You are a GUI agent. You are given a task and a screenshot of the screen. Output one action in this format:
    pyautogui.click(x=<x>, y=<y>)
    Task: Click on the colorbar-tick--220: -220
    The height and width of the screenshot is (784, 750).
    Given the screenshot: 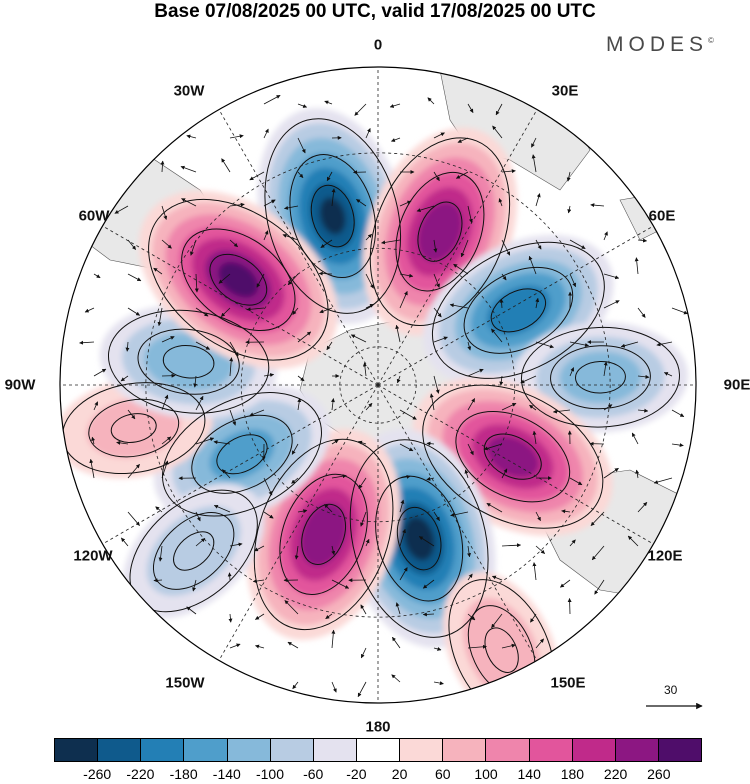 What is the action you would take?
    pyautogui.click(x=140, y=774)
    